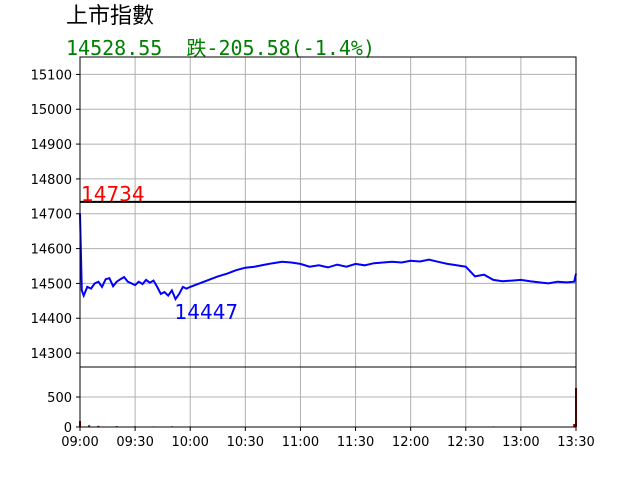 The height and width of the screenshot is (480, 640). Describe the element at coordinates (355, 442) in the screenshot. I see `x-tick-label: 11:30` at that location.